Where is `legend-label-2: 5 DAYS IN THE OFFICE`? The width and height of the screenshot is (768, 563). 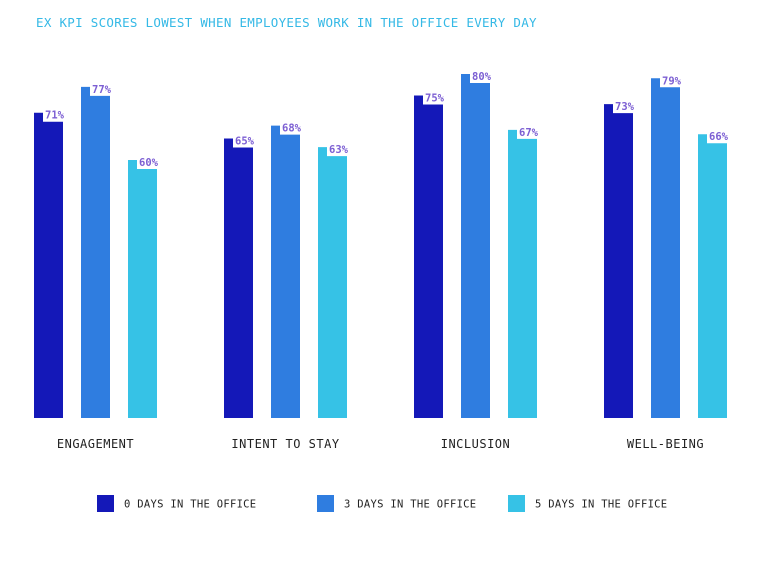
legend-label-2: 5 DAYS IN THE OFFICE is located at coordinates (601, 505).